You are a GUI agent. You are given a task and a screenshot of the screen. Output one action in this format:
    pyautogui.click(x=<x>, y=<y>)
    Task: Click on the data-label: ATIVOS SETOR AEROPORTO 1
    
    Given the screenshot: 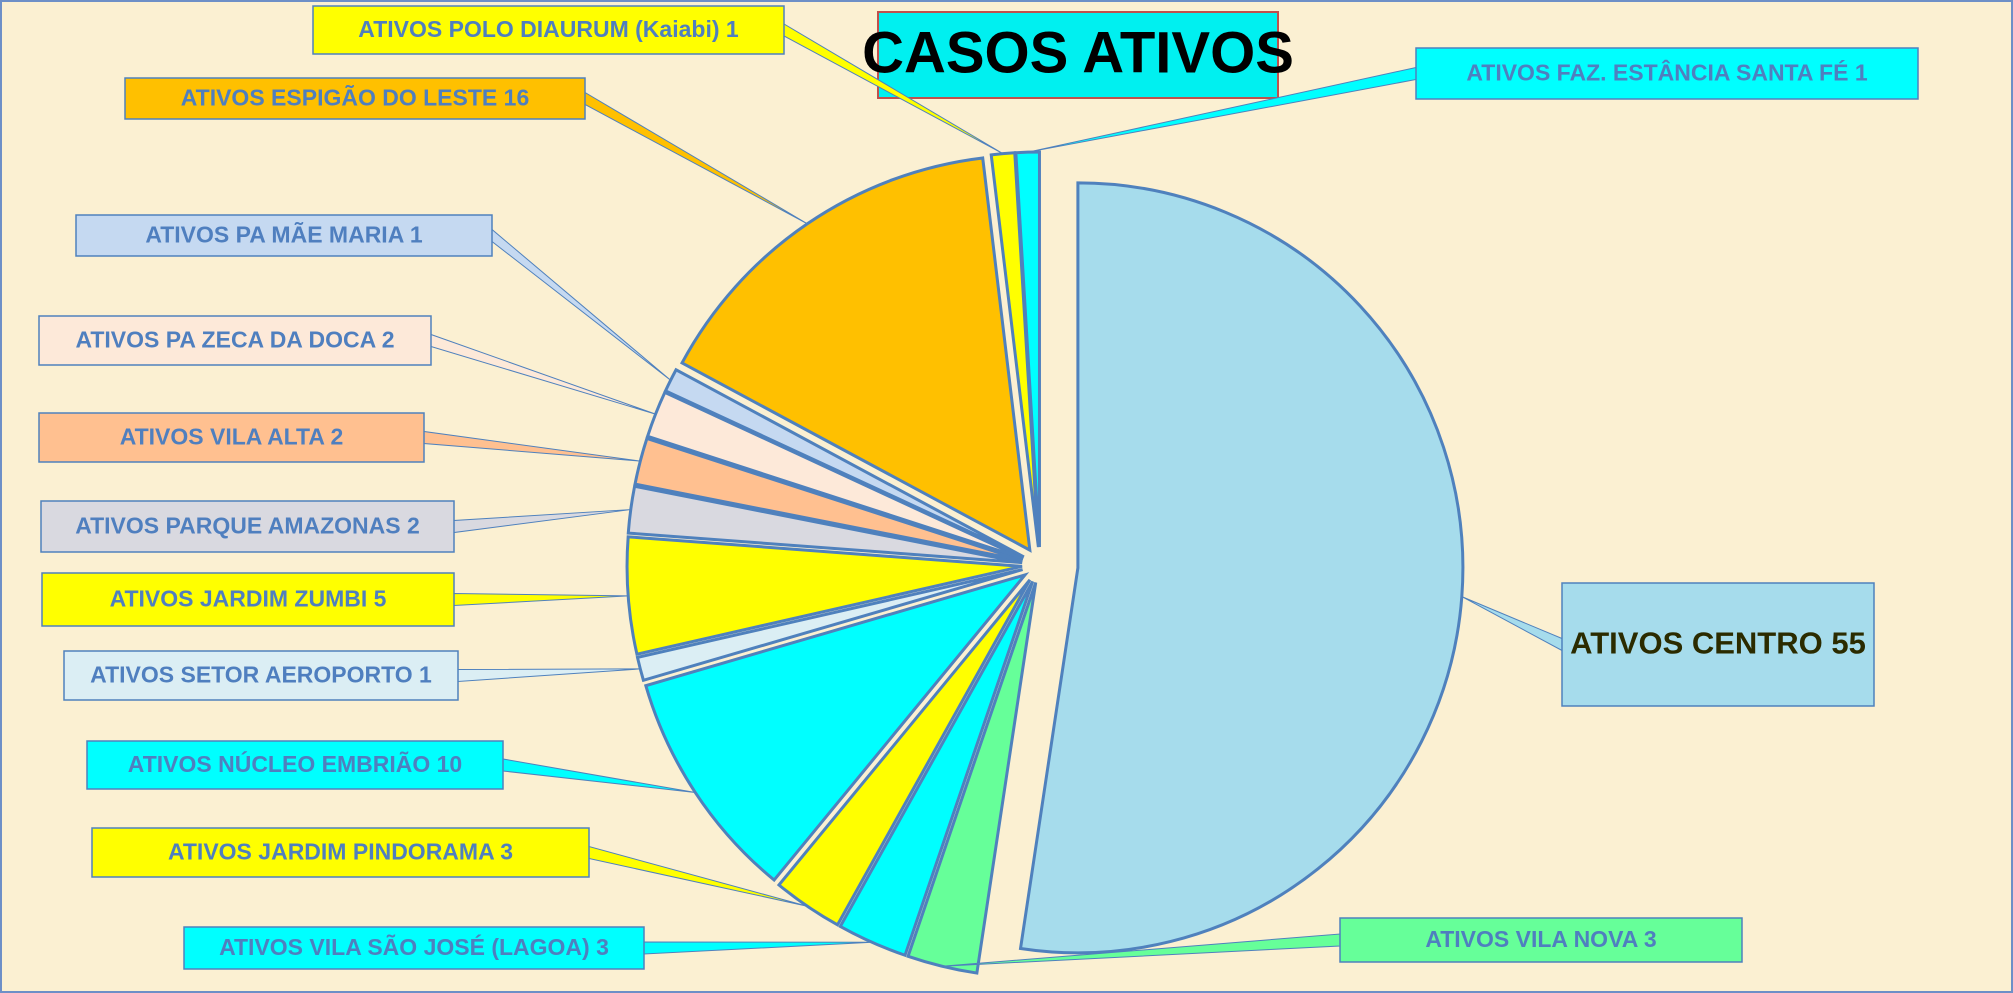 What is the action you would take?
    pyautogui.click(x=261, y=675)
    